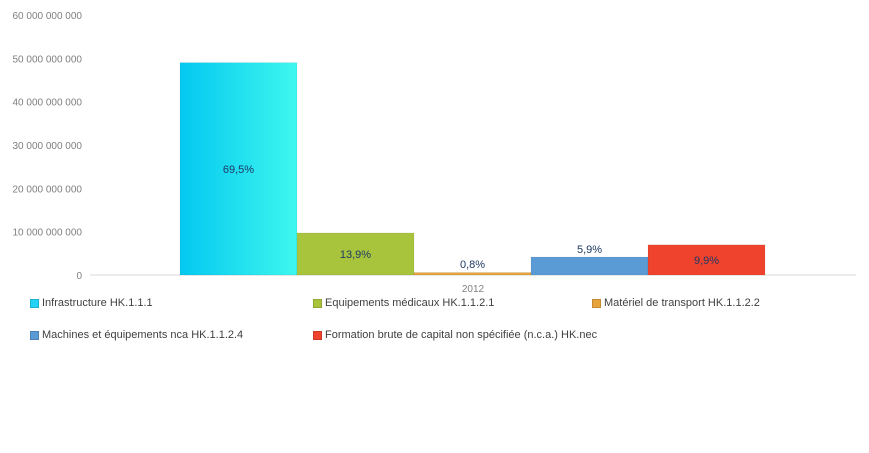  I want to click on y-tick-label: 40 000 000 000, so click(47, 103).